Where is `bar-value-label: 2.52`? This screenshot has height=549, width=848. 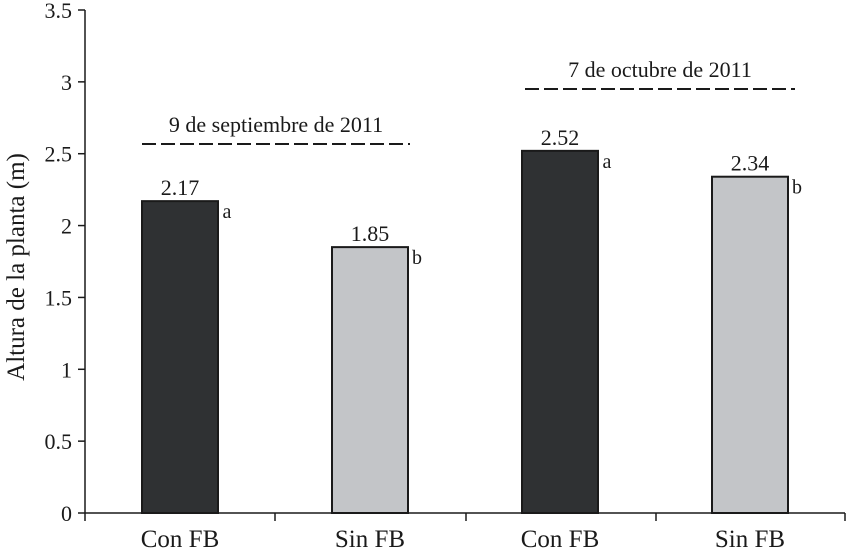 bar-value-label: 2.52 is located at coordinates (560, 137).